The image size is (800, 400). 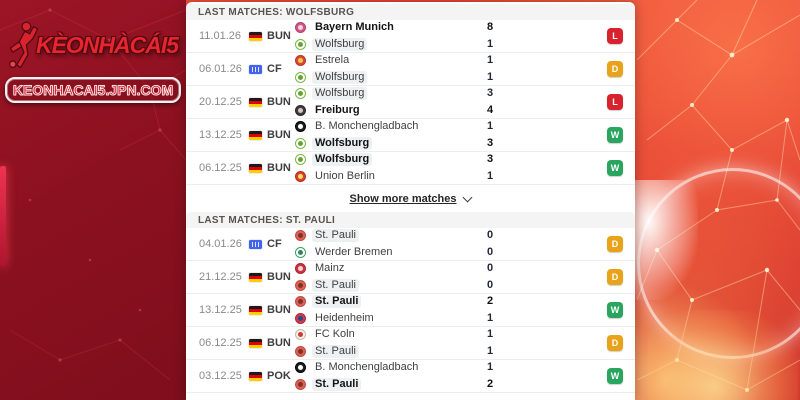 What do you see at coordinates (410, 396) in the screenshot?
I see `show-more-link` at bounding box center [410, 396].